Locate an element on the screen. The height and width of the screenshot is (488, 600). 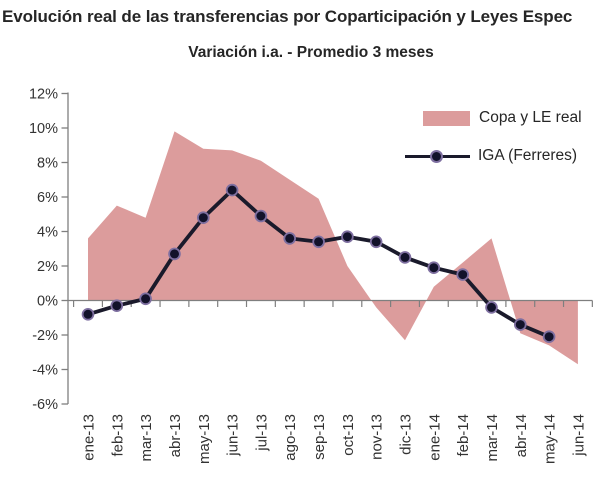
x-tick-label: nov-13 is located at coordinates (377, 437).